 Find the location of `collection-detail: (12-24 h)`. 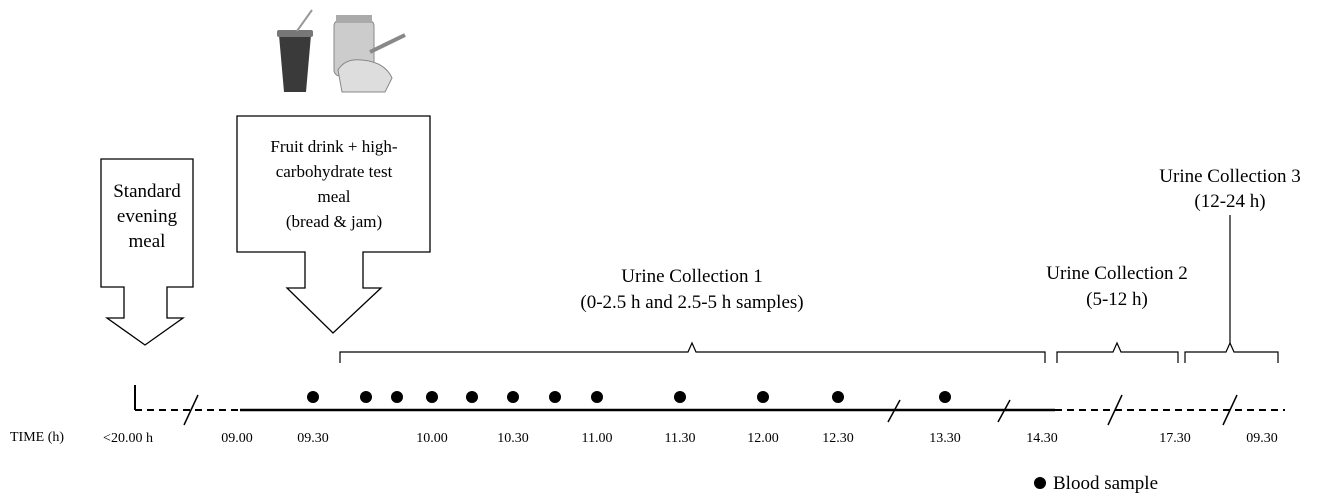

collection-detail: (12-24 h) is located at coordinates (1229, 201).